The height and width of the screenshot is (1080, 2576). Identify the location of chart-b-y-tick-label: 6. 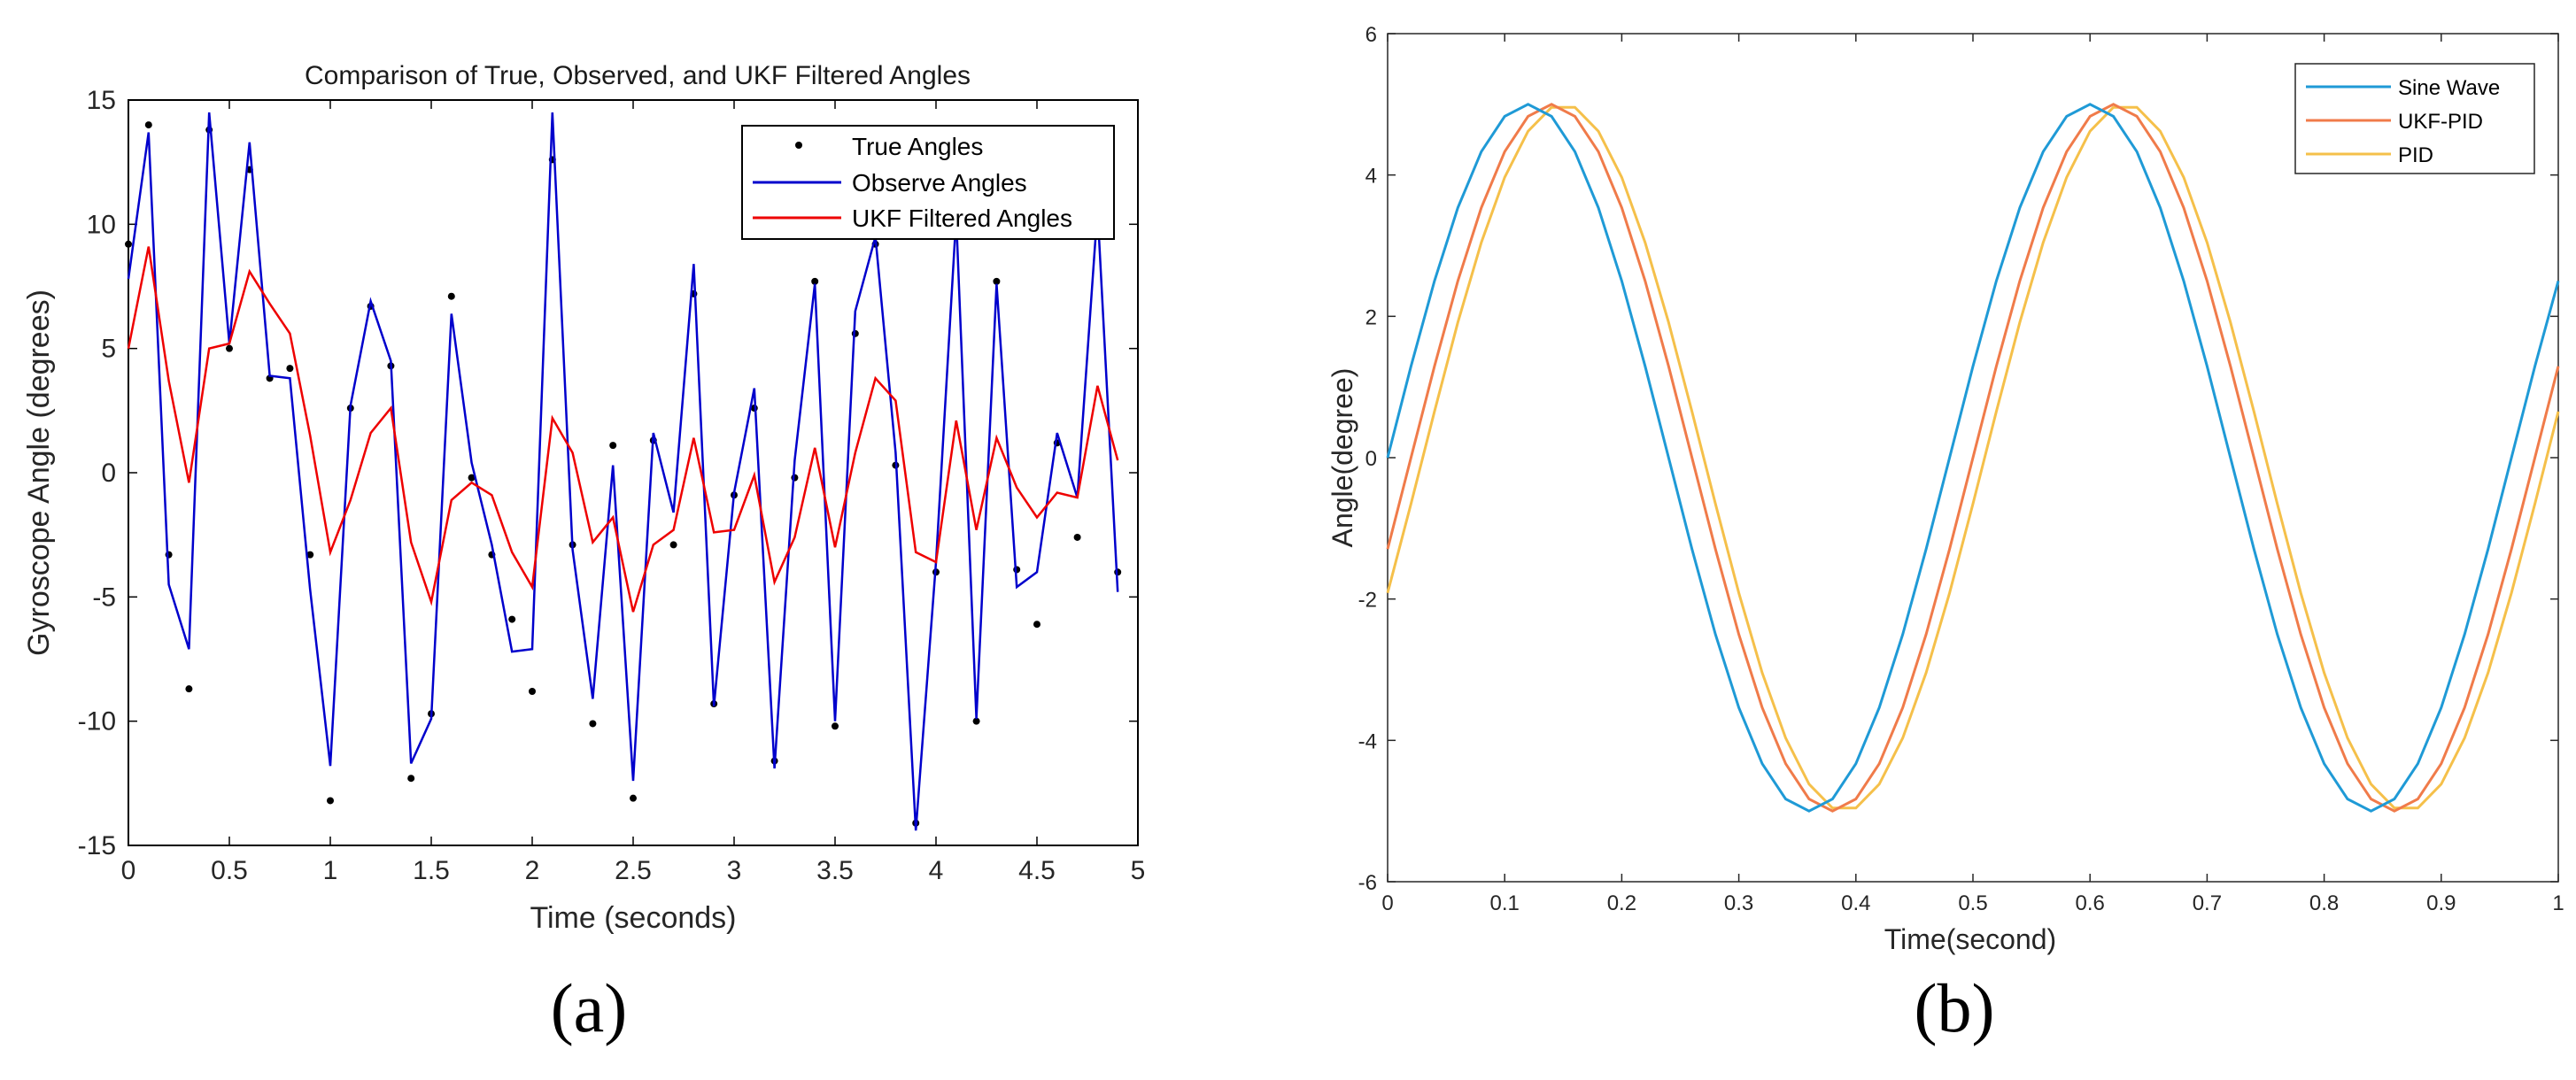
(1371, 35).